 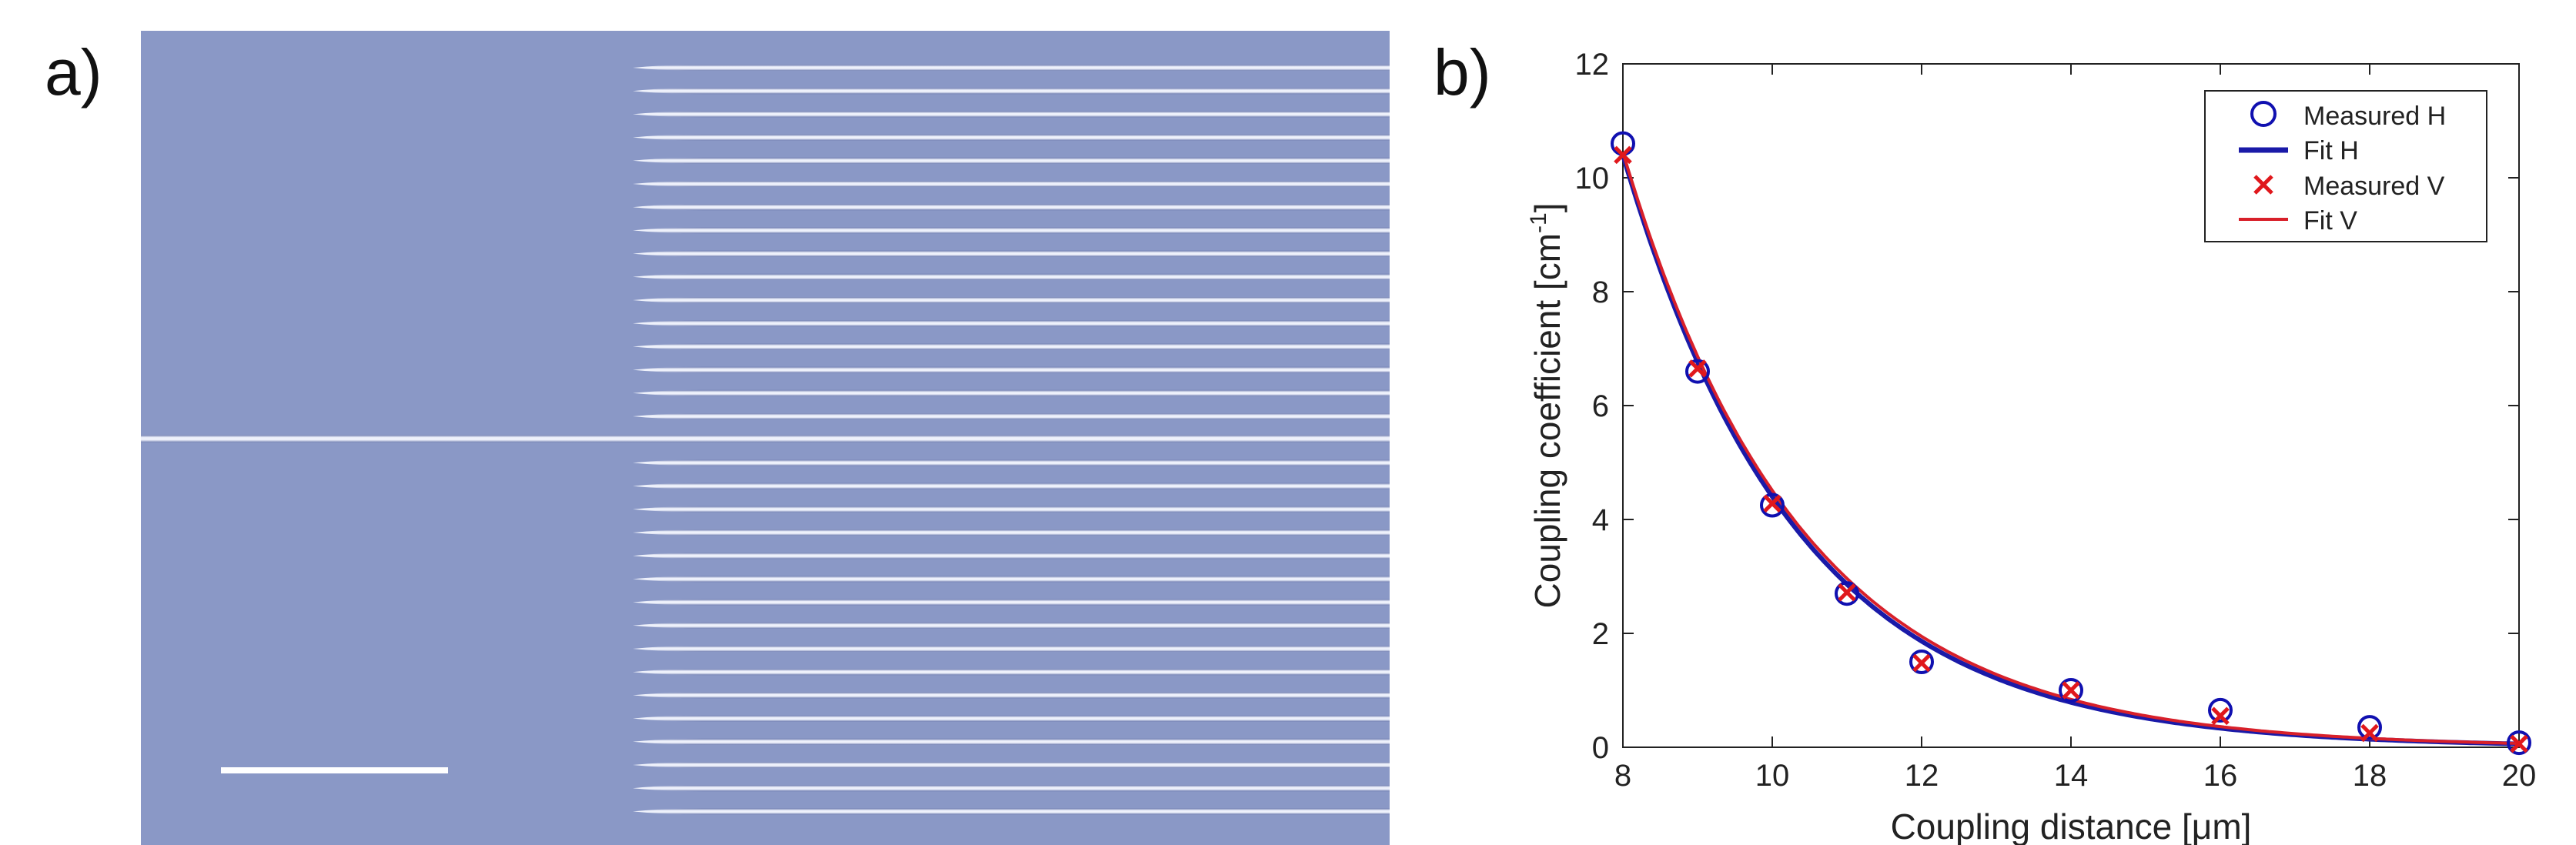 What do you see at coordinates (2263, 185) in the screenshot?
I see `legend-marker-measured-v` at bounding box center [2263, 185].